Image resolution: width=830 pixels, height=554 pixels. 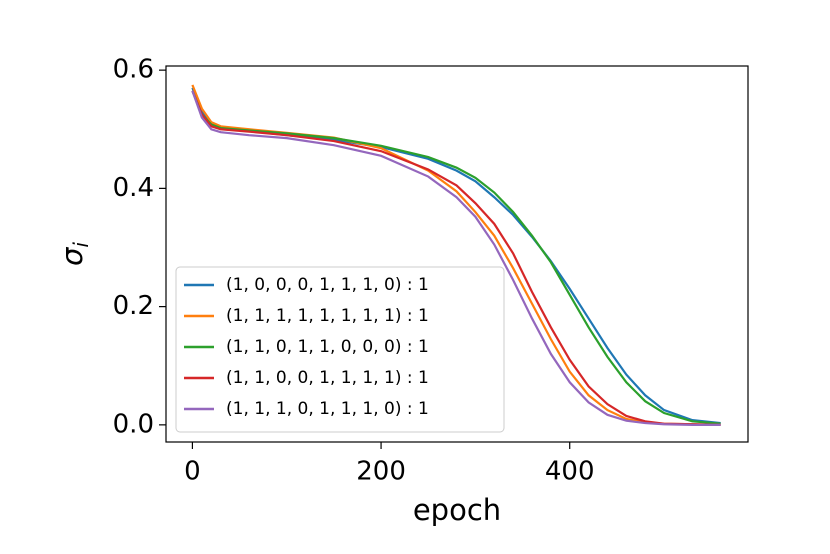 What do you see at coordinates (327, 378) in the screenshot?
I see `legend-label: (1, 1, 0, 0, 1, 1, 1, 1) : 1` at bounding box center [327, 378].